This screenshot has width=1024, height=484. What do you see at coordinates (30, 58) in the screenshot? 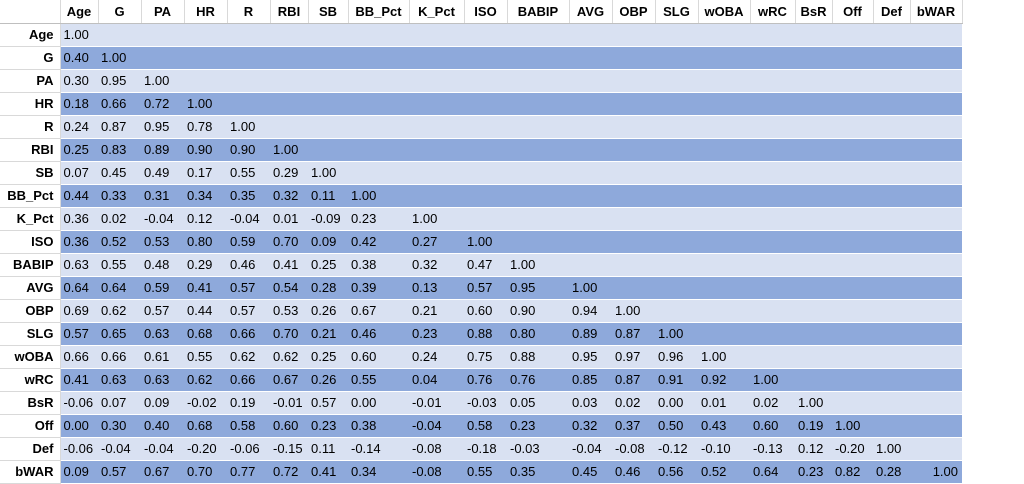
I see `row-header-g: G` at bounding box center [30, 58].